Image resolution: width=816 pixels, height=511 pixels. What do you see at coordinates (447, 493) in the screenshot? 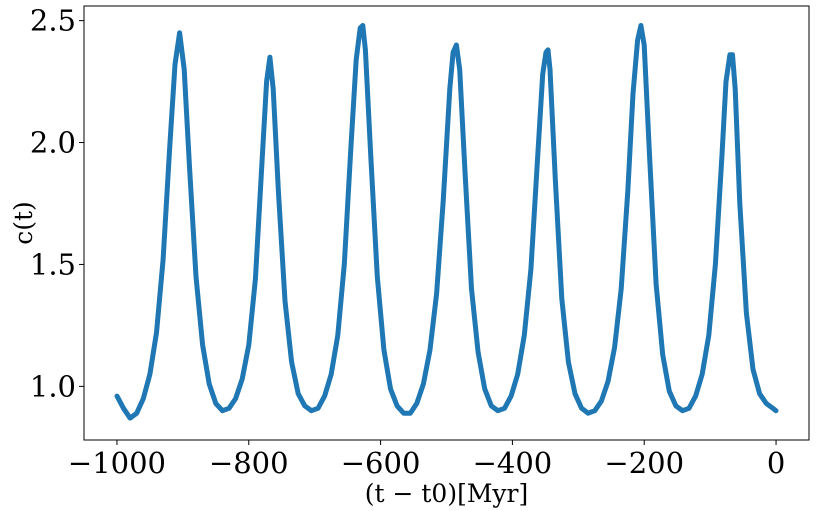
I see `x-axis-title: (t − t0)[Myr]` at bounding box center [447, 493].